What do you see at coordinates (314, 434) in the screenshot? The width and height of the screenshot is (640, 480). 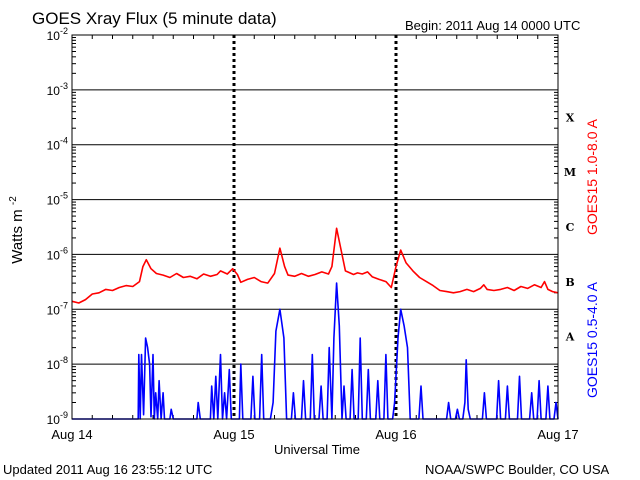 I see `x-axis-labels: Aug 14 Aug 15 Aug 16 Aug 17` at bounding box center [314, 434].